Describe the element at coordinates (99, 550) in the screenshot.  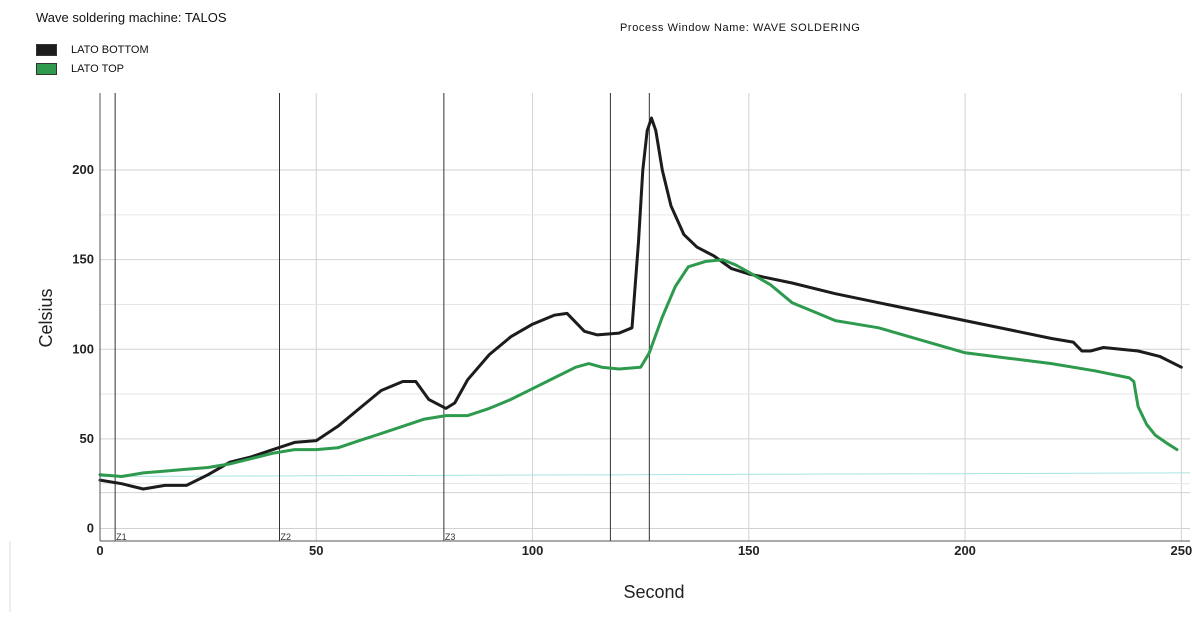
I see `x-tick-label: 0` at that location.